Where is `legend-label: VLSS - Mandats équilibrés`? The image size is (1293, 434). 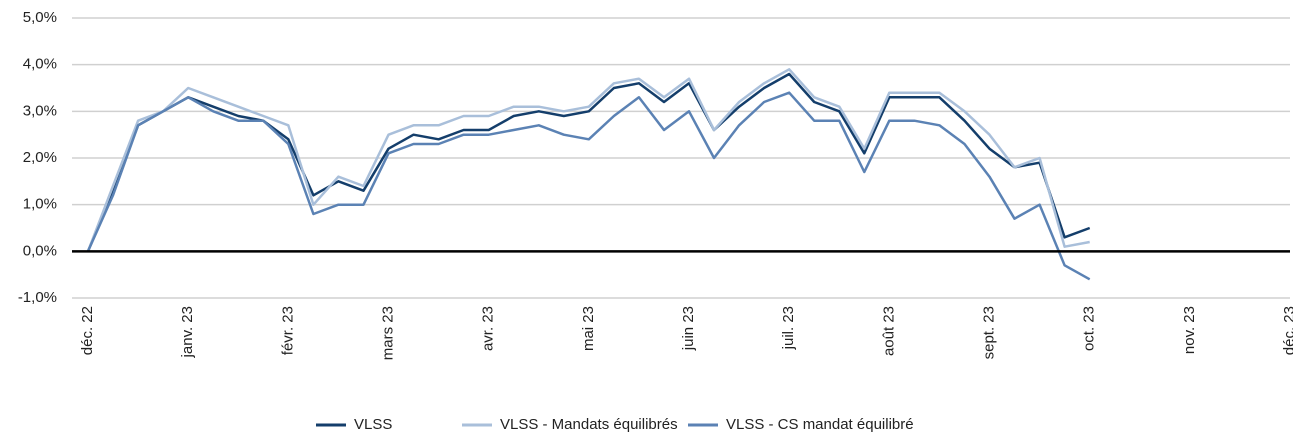 legend-label: VLSS - Mandats équilibrés is located at coordinates (589, 424).